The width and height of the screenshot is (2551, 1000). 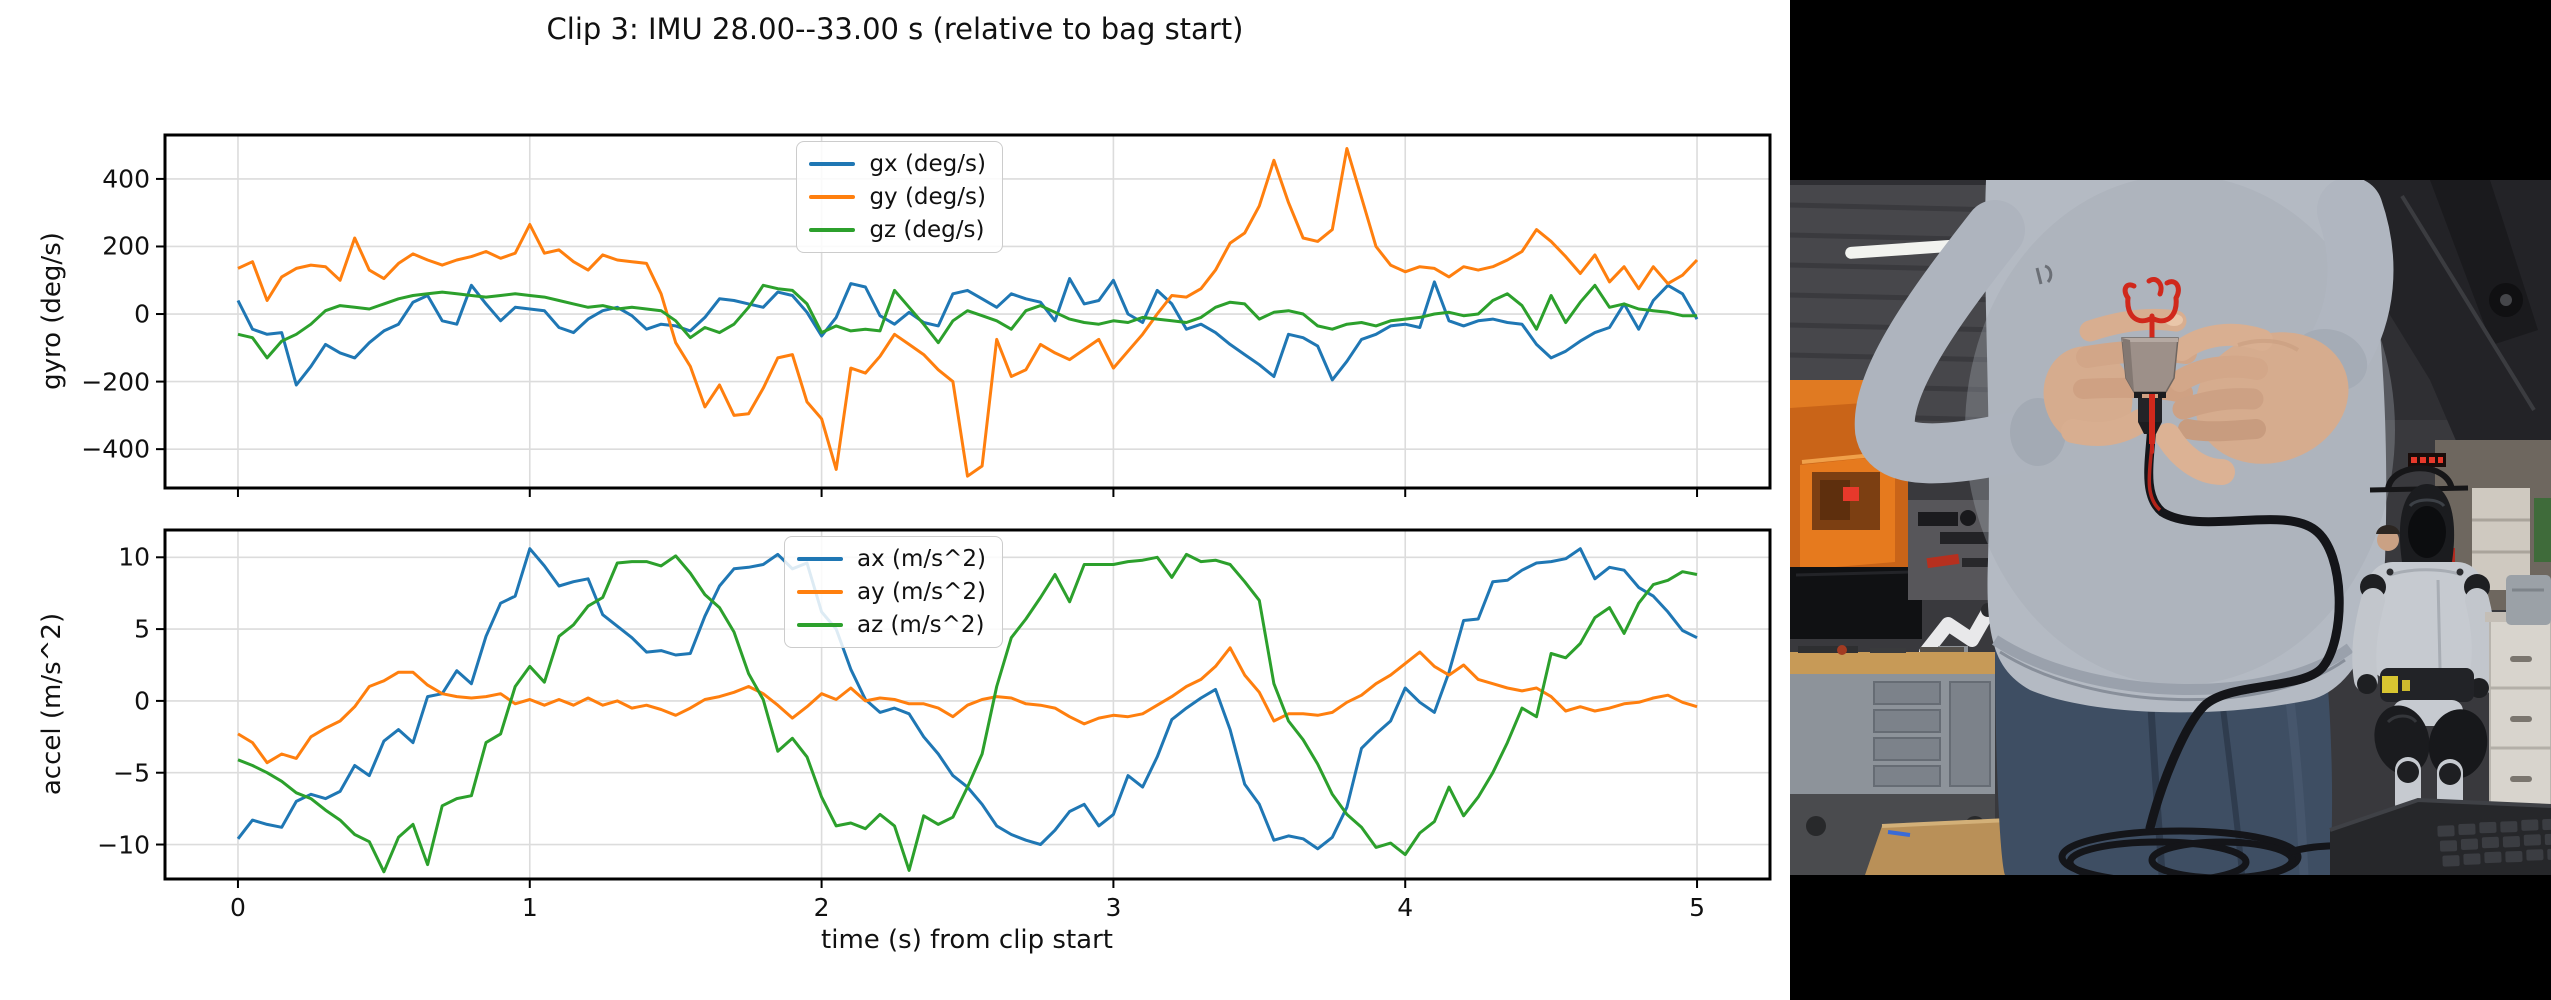 I want to click on x-tick-label: 3, so click(x=1113, y=907).